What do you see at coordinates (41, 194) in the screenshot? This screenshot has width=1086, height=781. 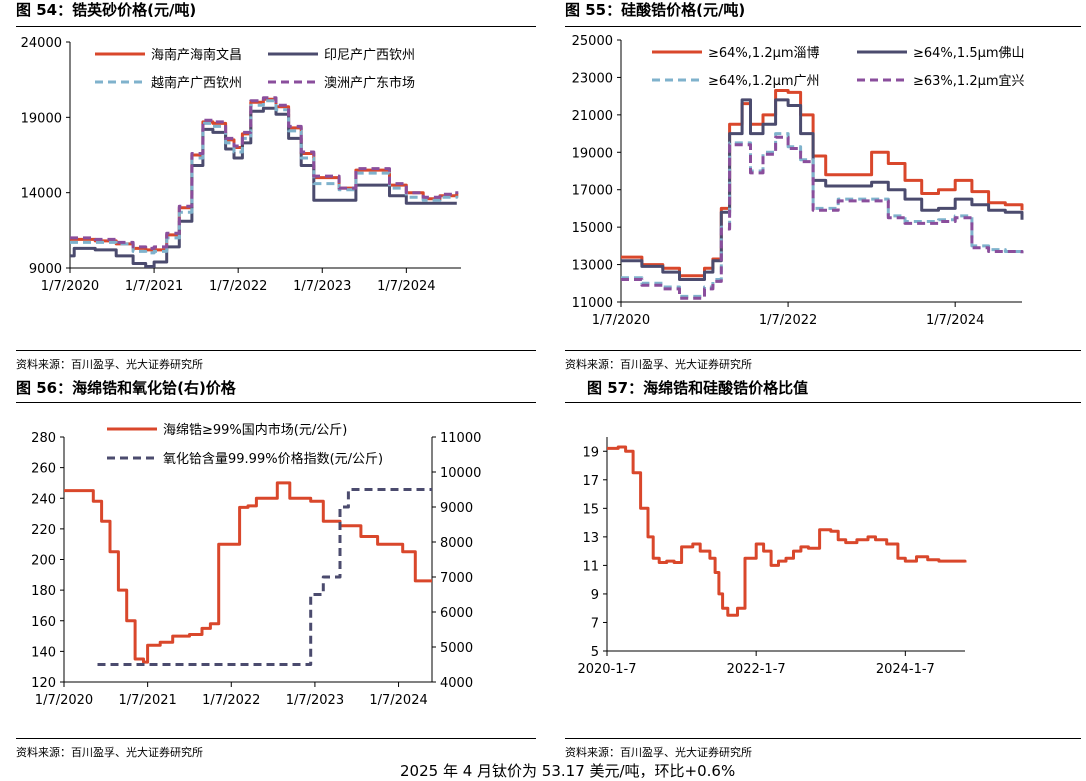 I see `y-tick-label: 14000` at bounding box center [41, 194].